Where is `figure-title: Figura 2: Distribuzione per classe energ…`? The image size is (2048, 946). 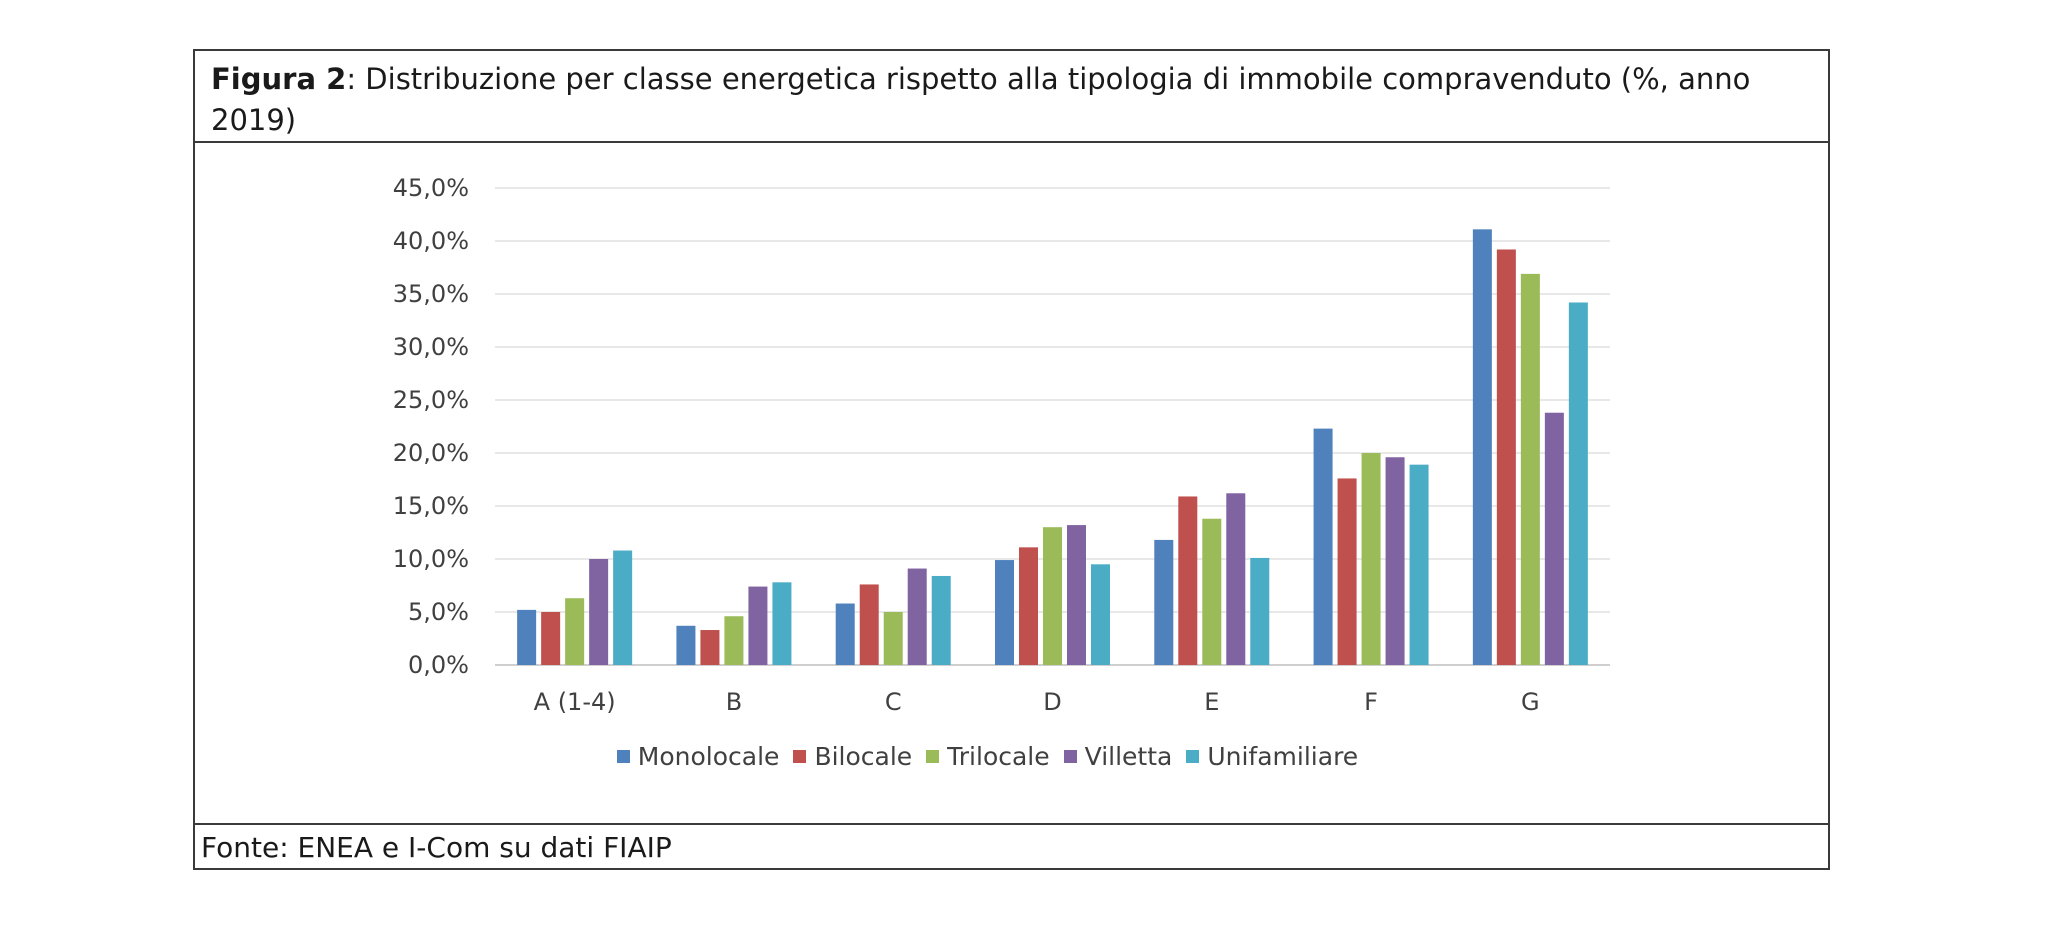 figure-title: Figura 2: Distribuzione per classe energ… is located at coordinates (1011, 97).